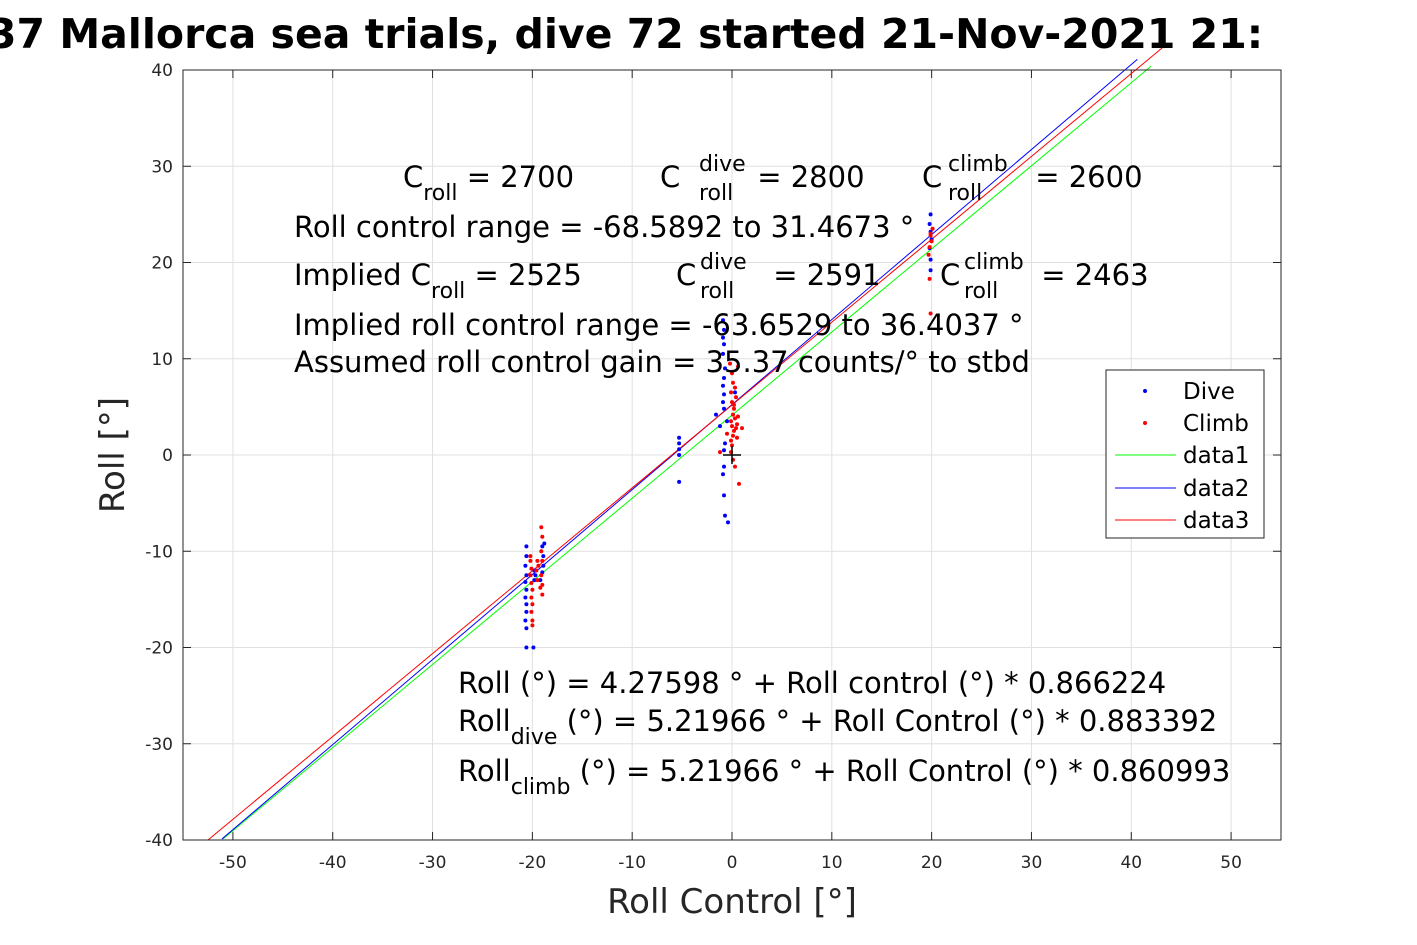  What do you see at coordinates (832, 863) in the screenshot?
I see `x-tick-label: 10` at bounding box center [832, 863].